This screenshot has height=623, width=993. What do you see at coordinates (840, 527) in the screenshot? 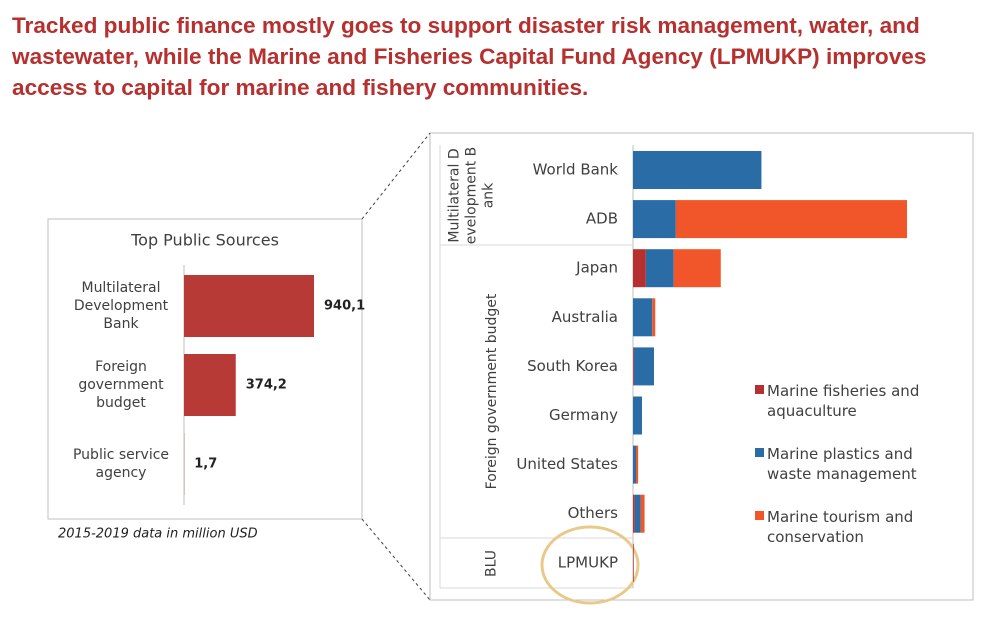
I see `legend-label: Marine tourism and conservation` at bounding box center [840, 527].